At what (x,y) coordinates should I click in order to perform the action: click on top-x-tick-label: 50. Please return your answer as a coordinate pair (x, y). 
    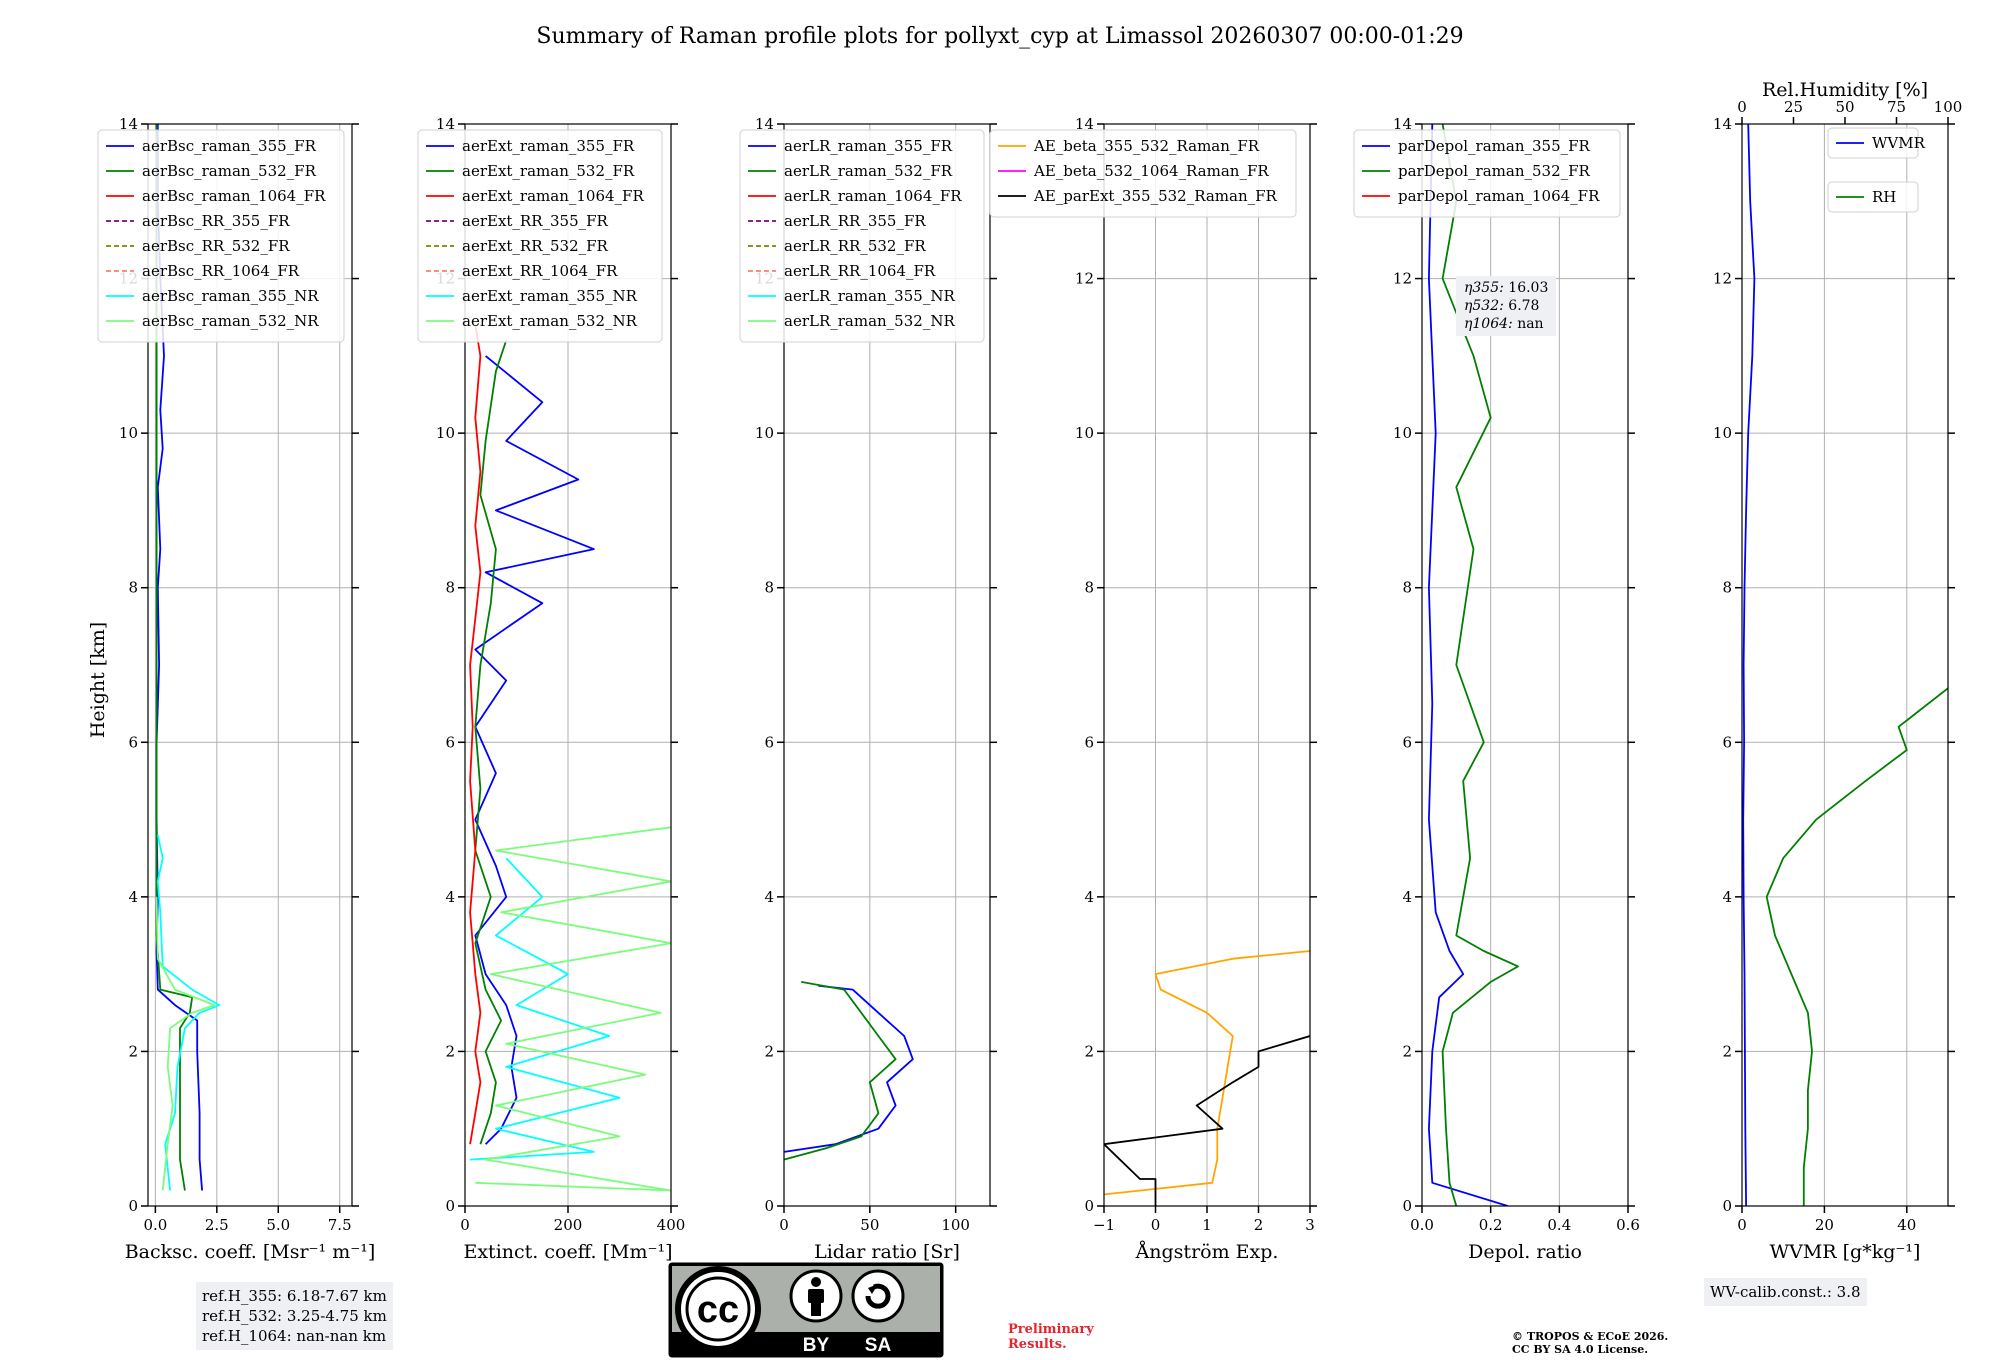
    Looking at the image, I should click on (1844, 107).